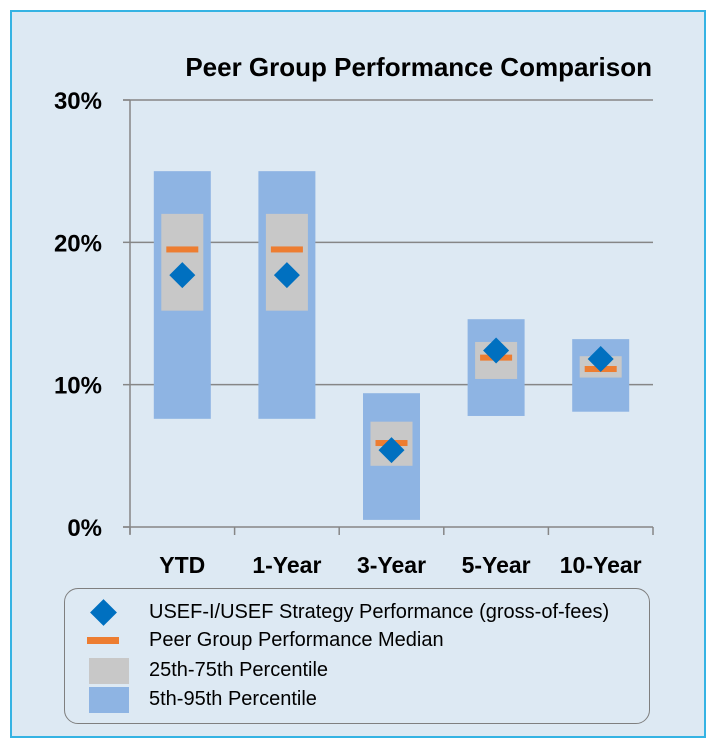  I want to click on chart-title: Peer Group Performance Comparison, so click(418, 67).